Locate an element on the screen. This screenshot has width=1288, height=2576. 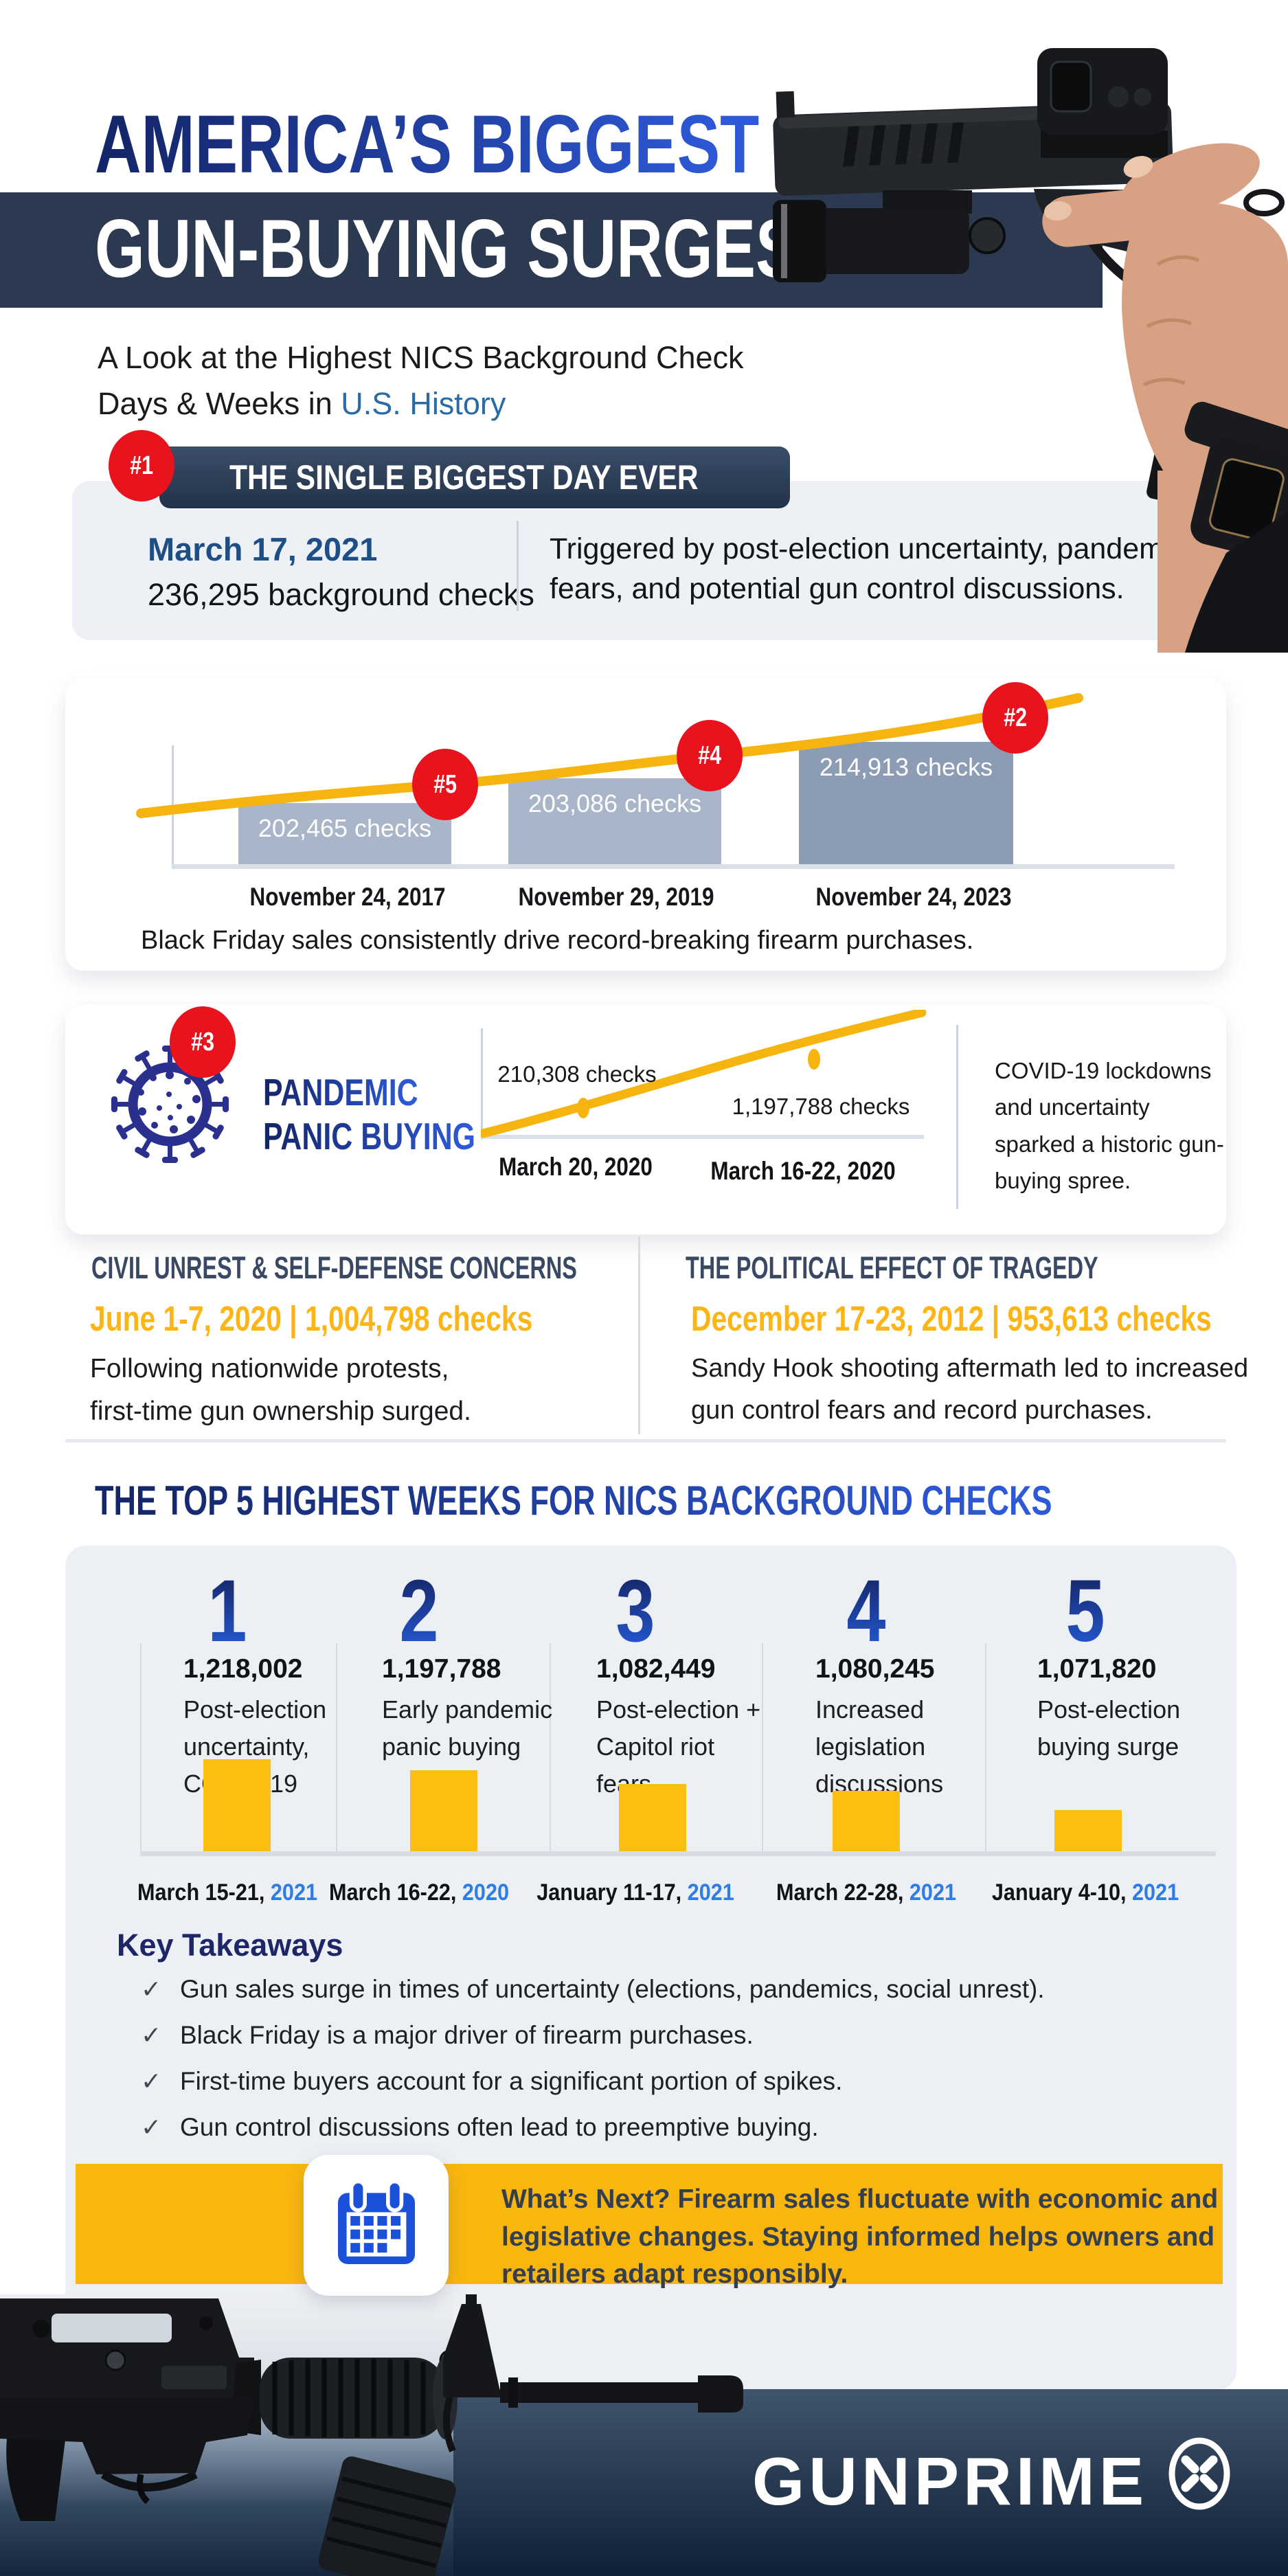
bf-date-2023-text: November 24, 2023 is located at coordinates (913, 897).